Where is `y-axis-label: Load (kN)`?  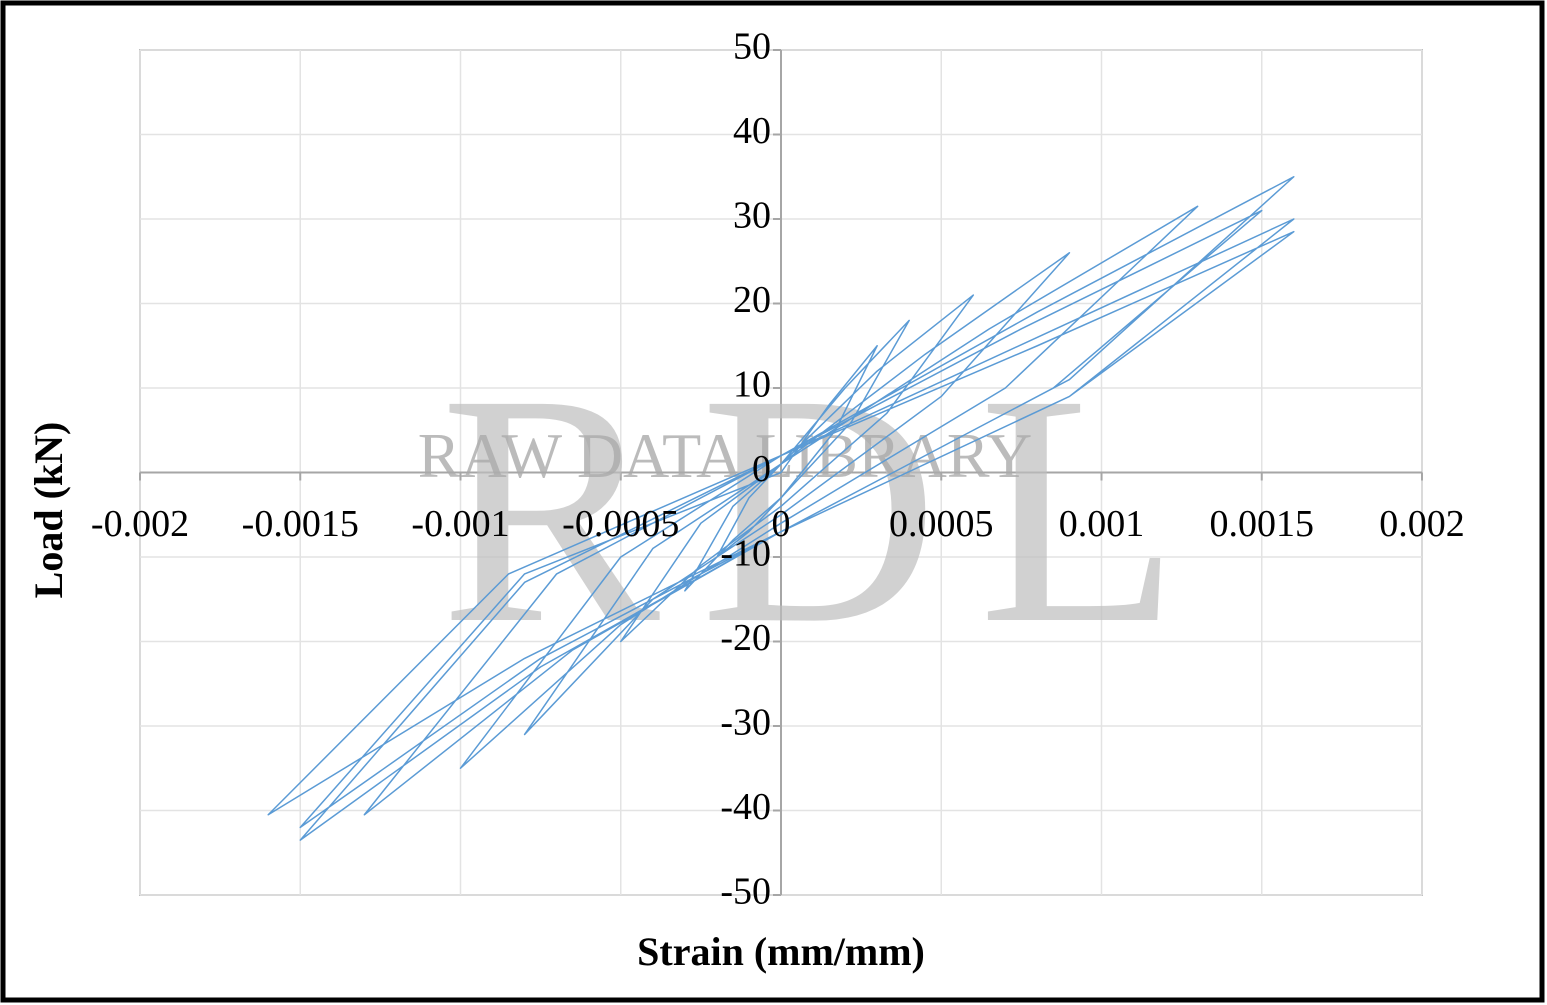 y-axis-label: Load (kN) is located at coordinates (48, 510).